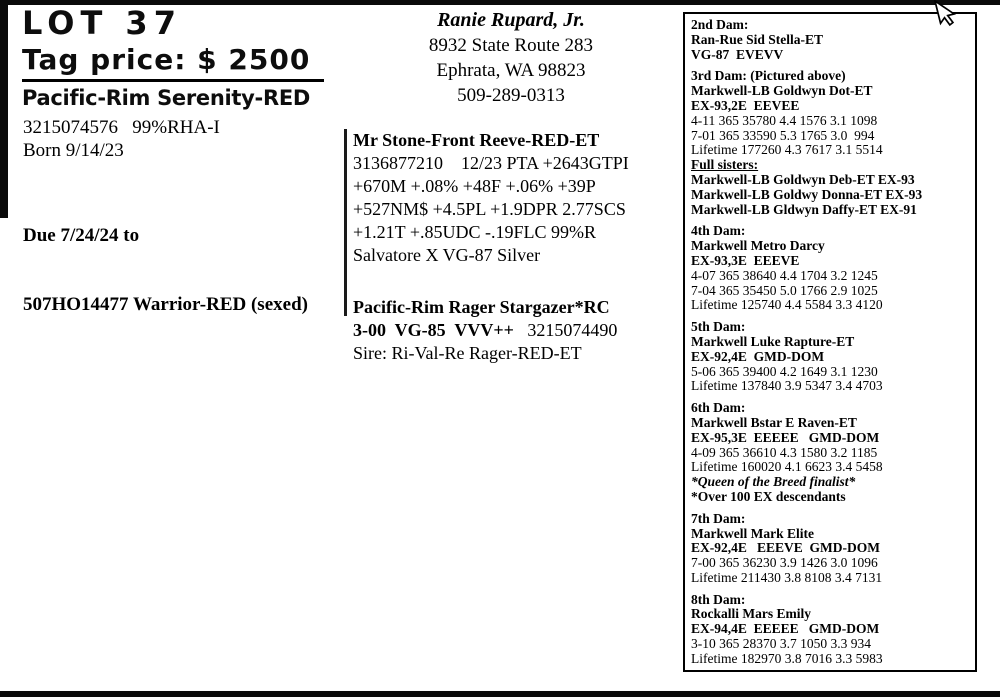  Describe the element at coordinates (73, 150) in the screenshot. I see `birthdate-line: Born 9/14/23` at that location.